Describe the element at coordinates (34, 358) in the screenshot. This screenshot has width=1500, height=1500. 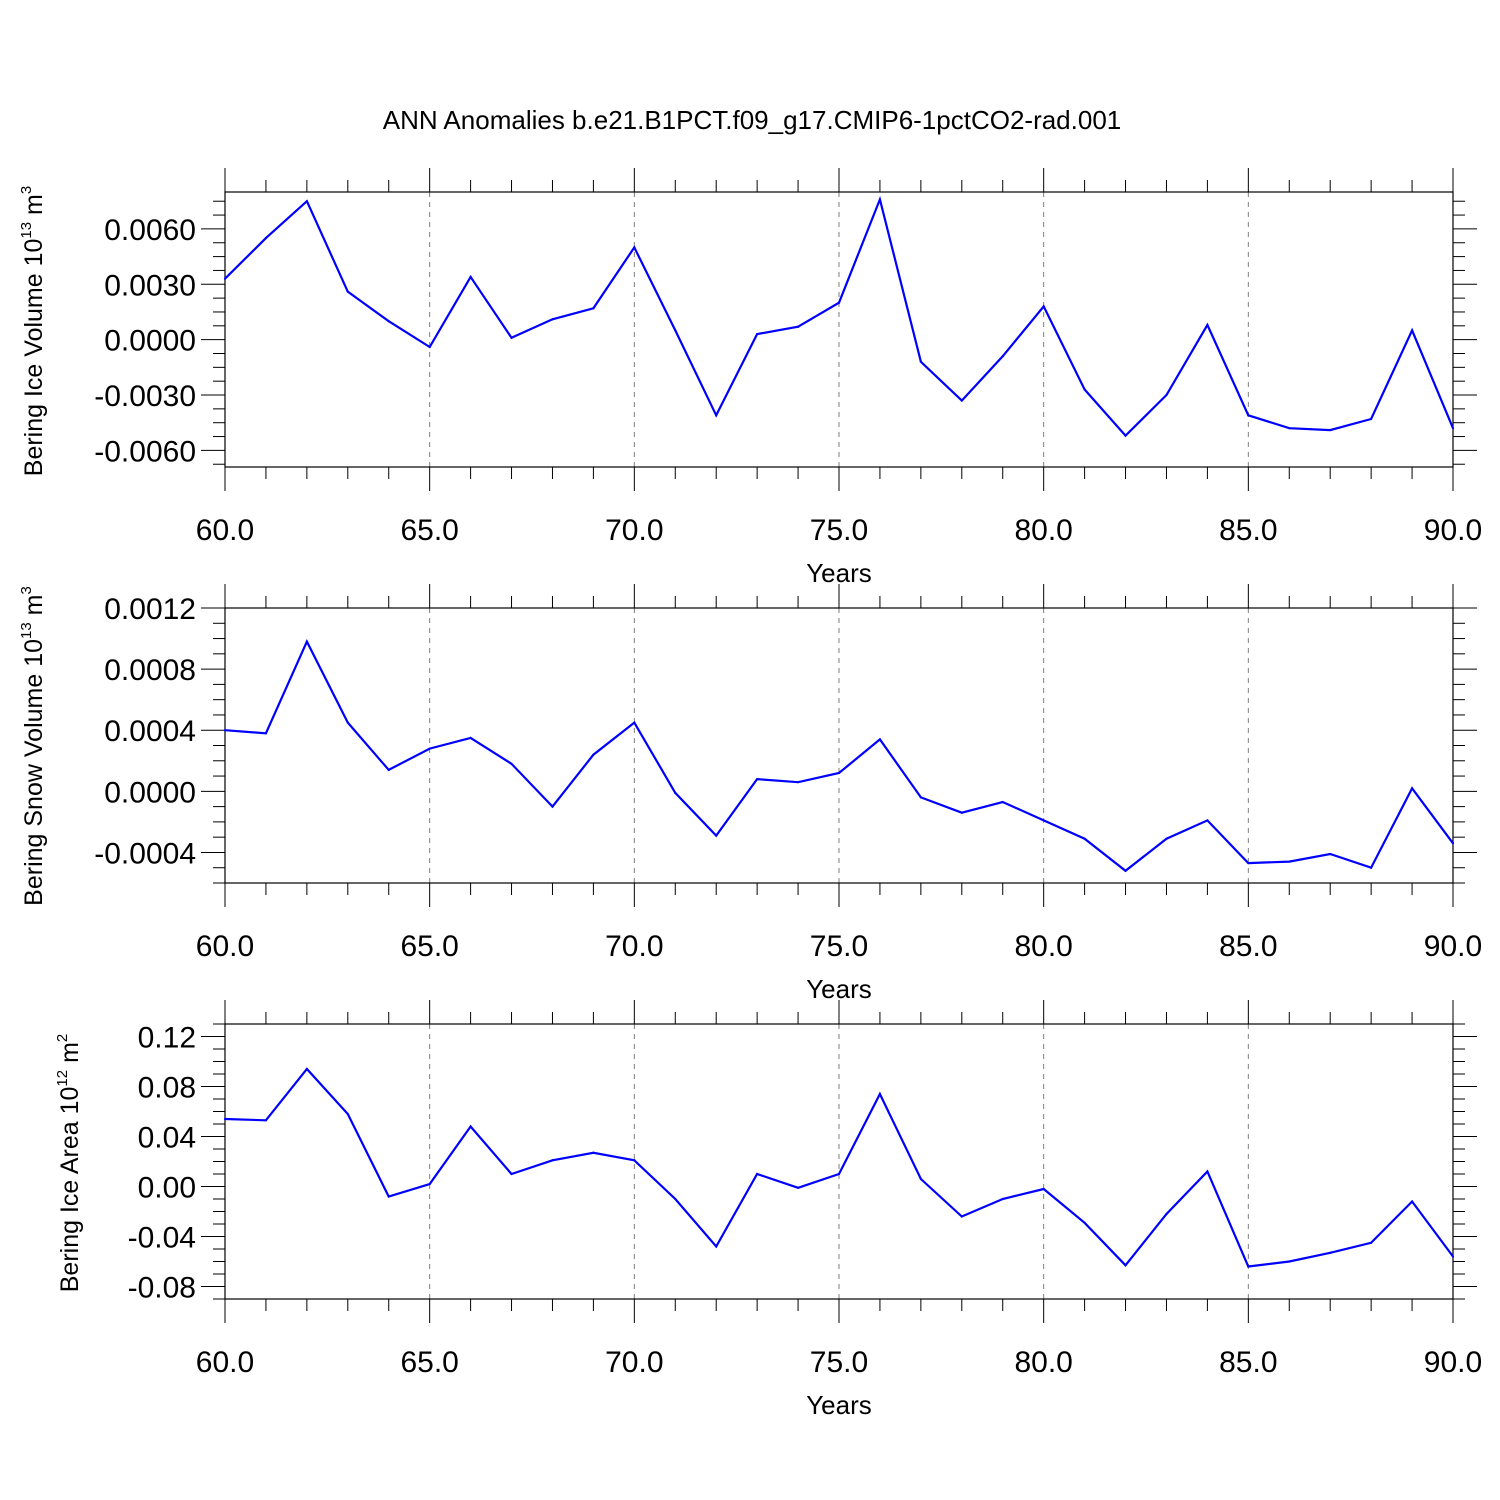
I see `y-label-text: Bering Ice Volume 10` at that location.